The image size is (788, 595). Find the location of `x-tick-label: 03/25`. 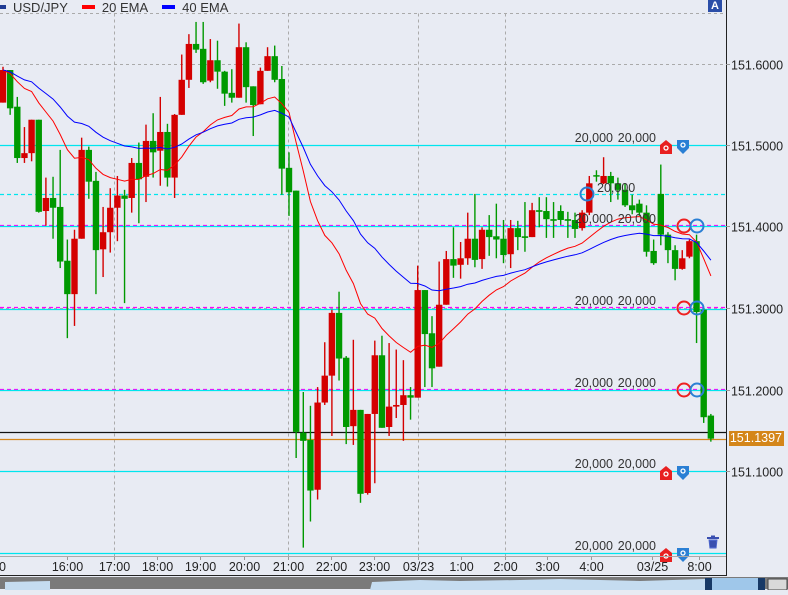

x-tick-label: 03/25 is located at coordinates (652, 567).